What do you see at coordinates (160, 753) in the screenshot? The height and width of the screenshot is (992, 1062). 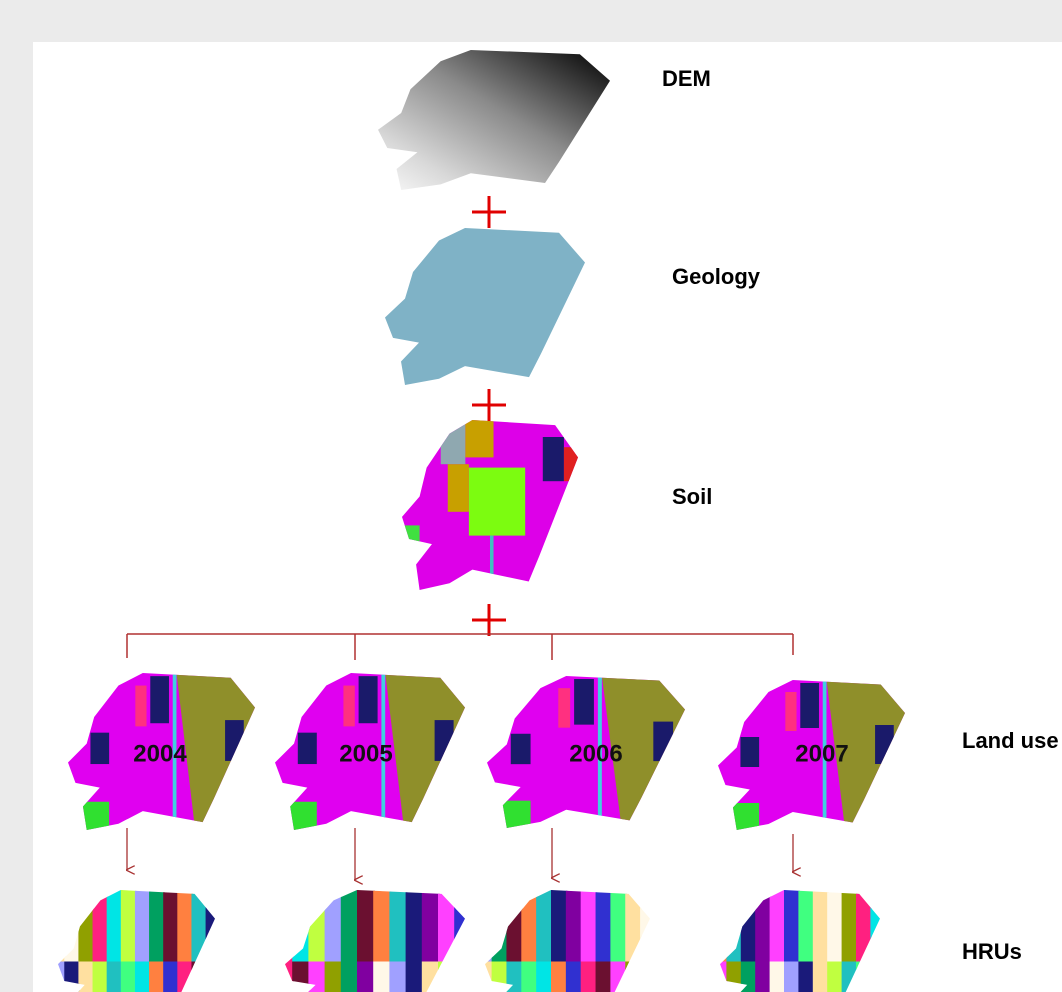 I see `year-label: 2004` at bounding box center [160, 753].